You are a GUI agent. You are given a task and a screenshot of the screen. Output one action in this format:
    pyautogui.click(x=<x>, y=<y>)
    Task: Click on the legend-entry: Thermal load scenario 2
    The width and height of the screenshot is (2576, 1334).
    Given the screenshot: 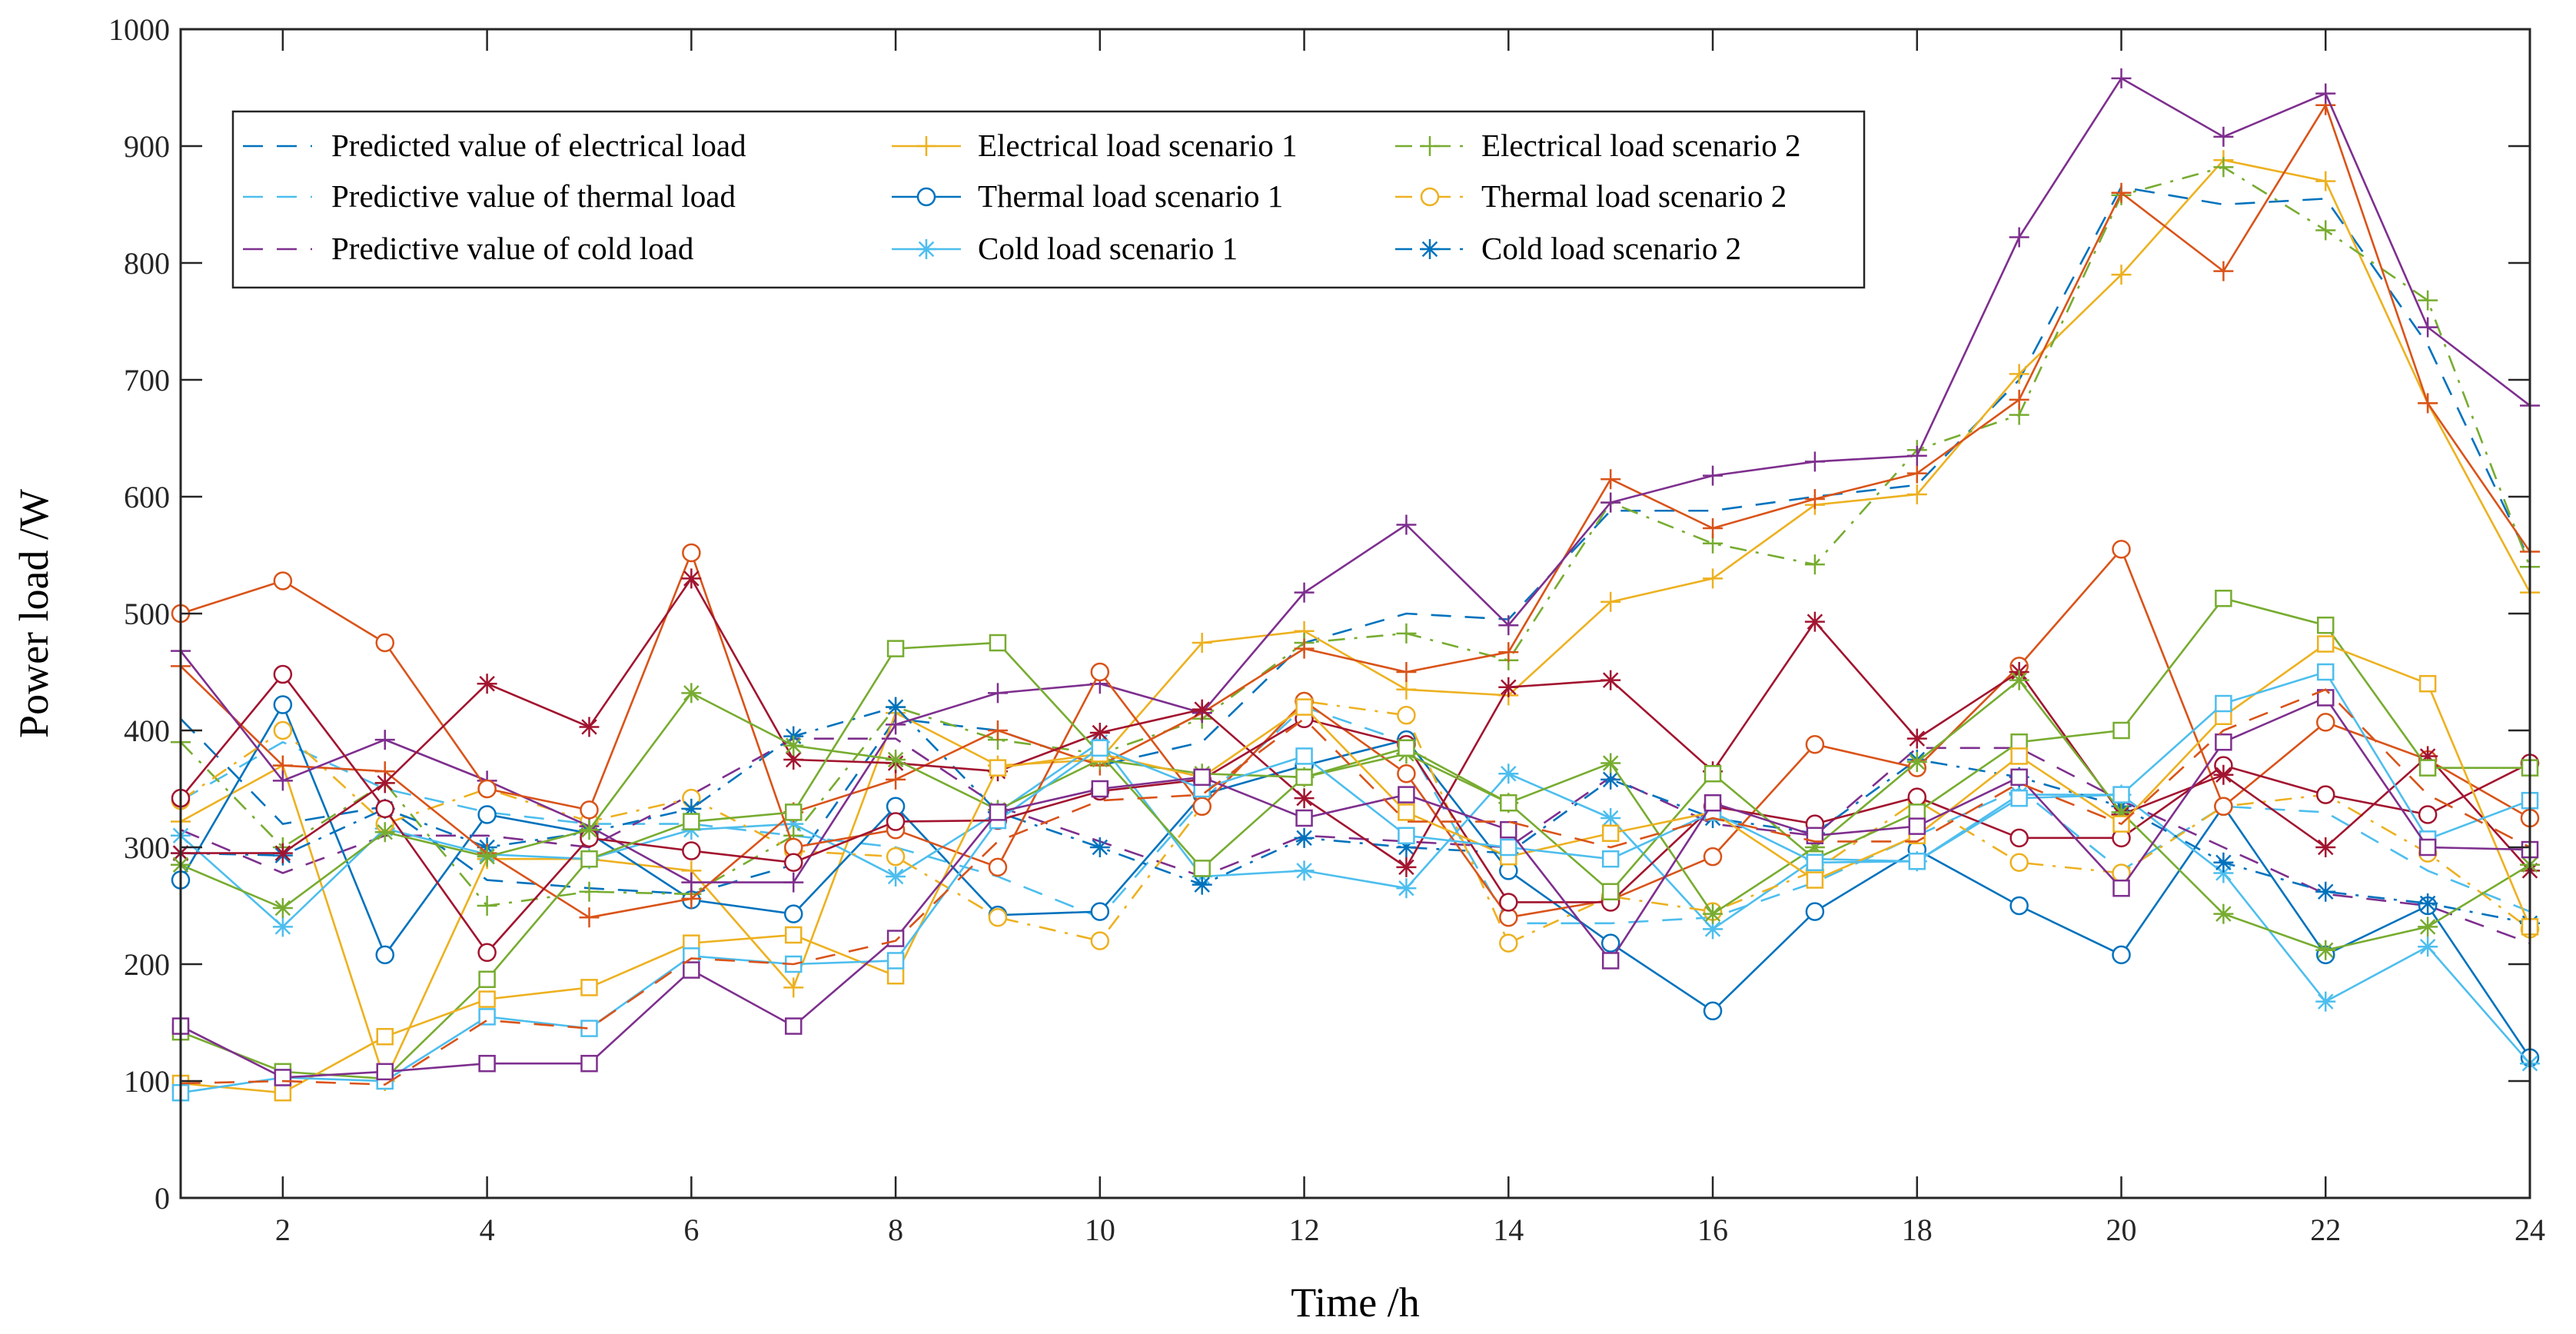 What is the action you would take?
    pyautogui.click(x=1591, y=196)
    